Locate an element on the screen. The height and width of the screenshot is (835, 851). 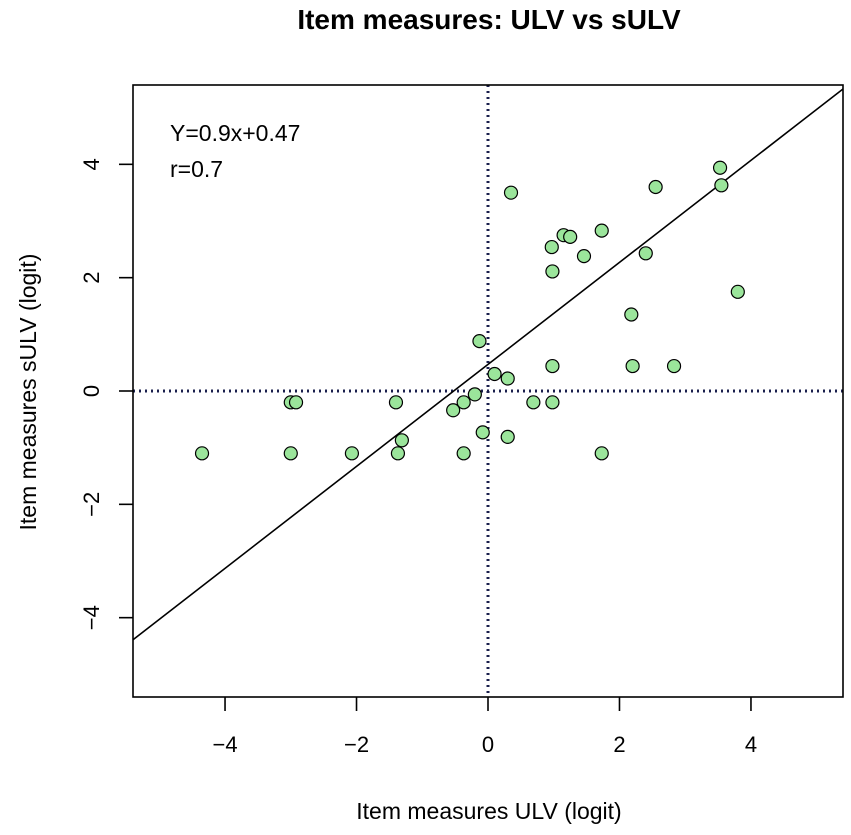
x-tick-label: −2 is located at coordinates (356, 744).